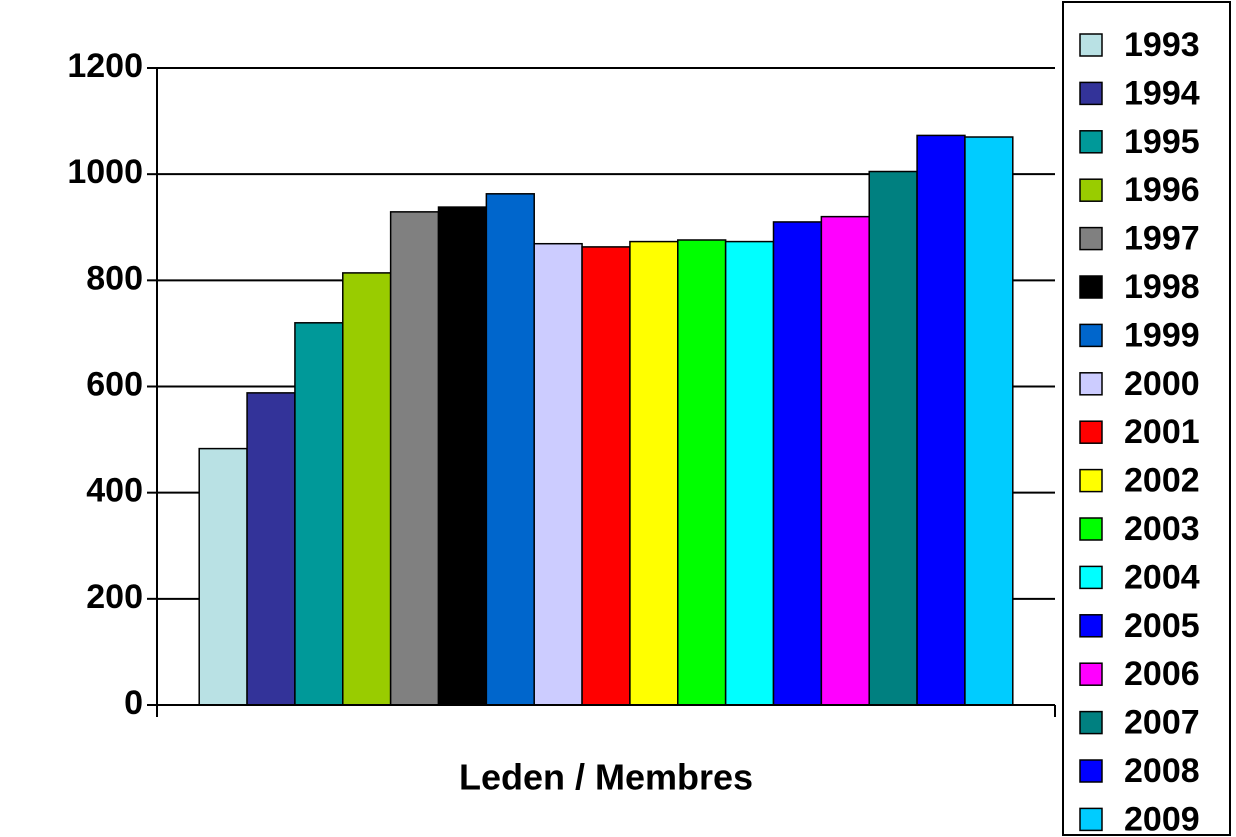 The height and width of the screenshot is (837, 1236). I want to click on legend-label: 2008, so click(1162, 771).